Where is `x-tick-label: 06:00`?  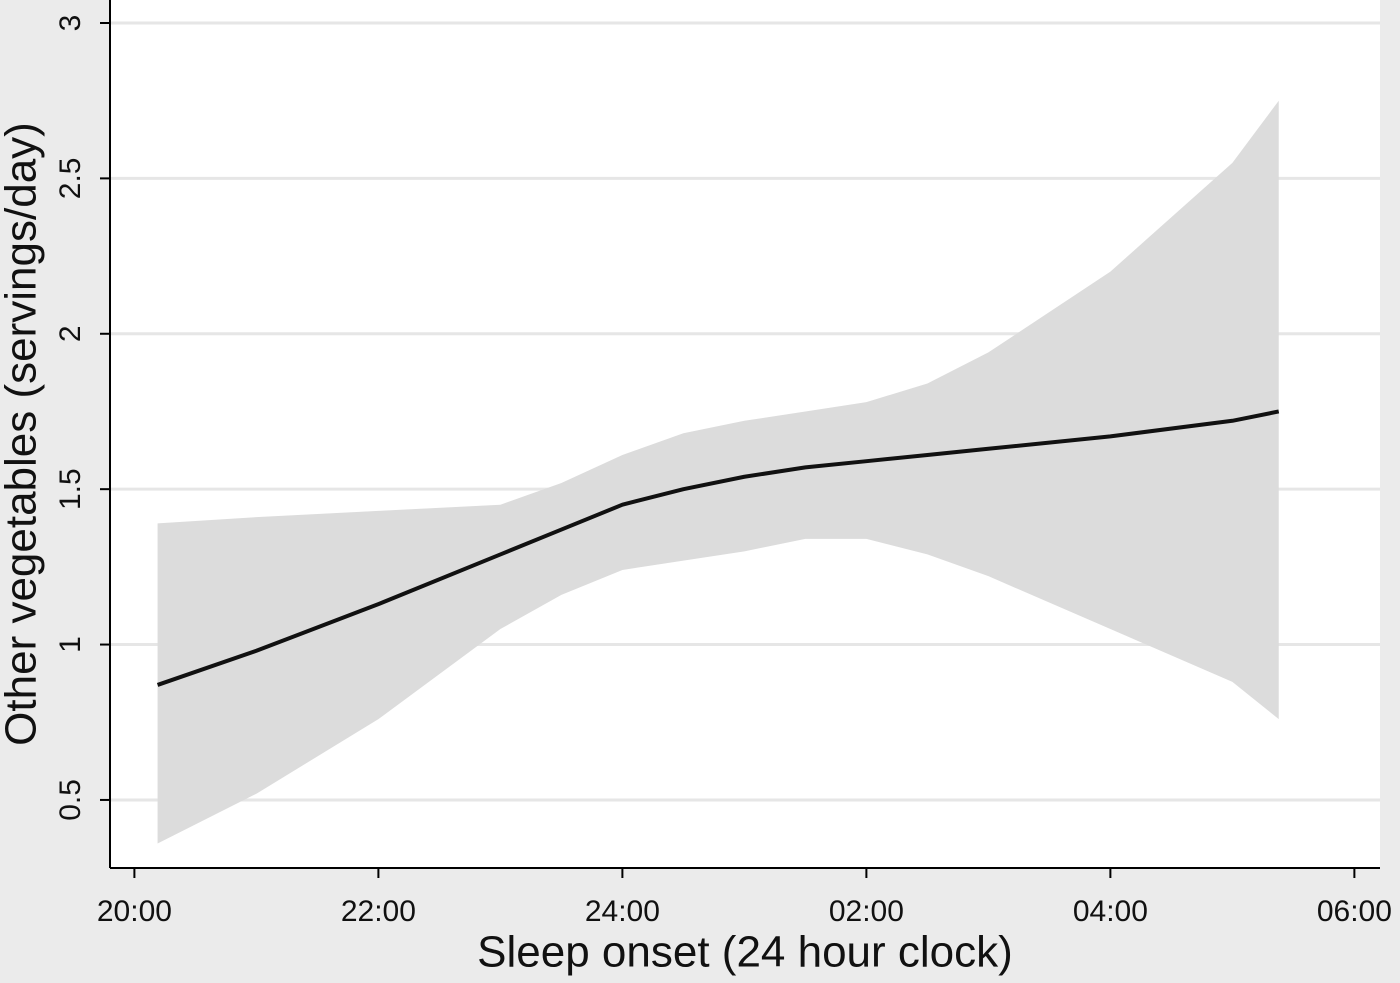 x-tick-label: 06:00 is located at coordinates (1354, 911).